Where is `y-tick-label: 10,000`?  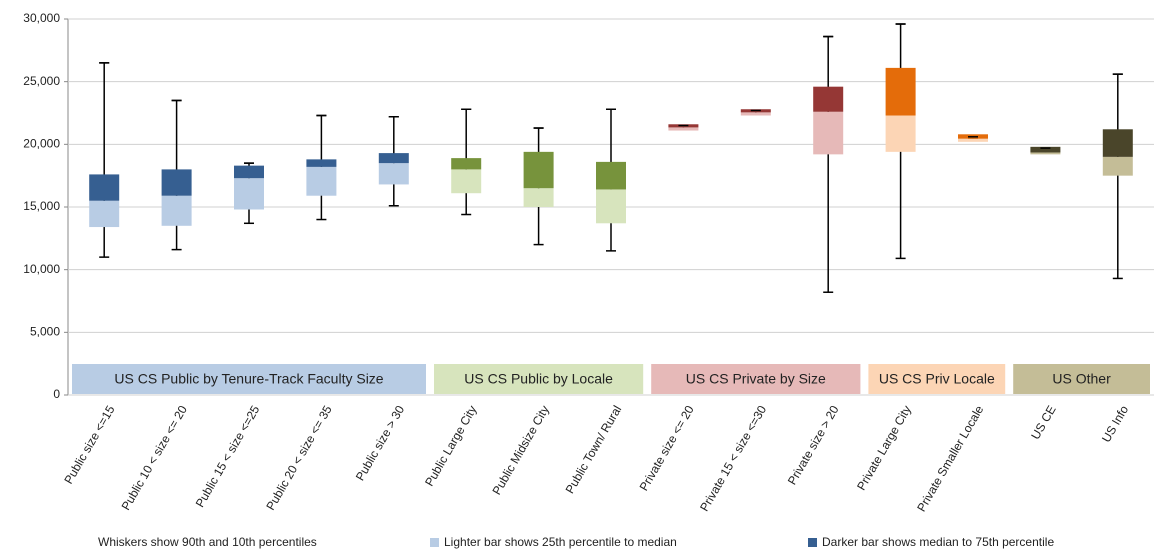 y-tick-label: 10,000 is located at coordinates (41, 269).